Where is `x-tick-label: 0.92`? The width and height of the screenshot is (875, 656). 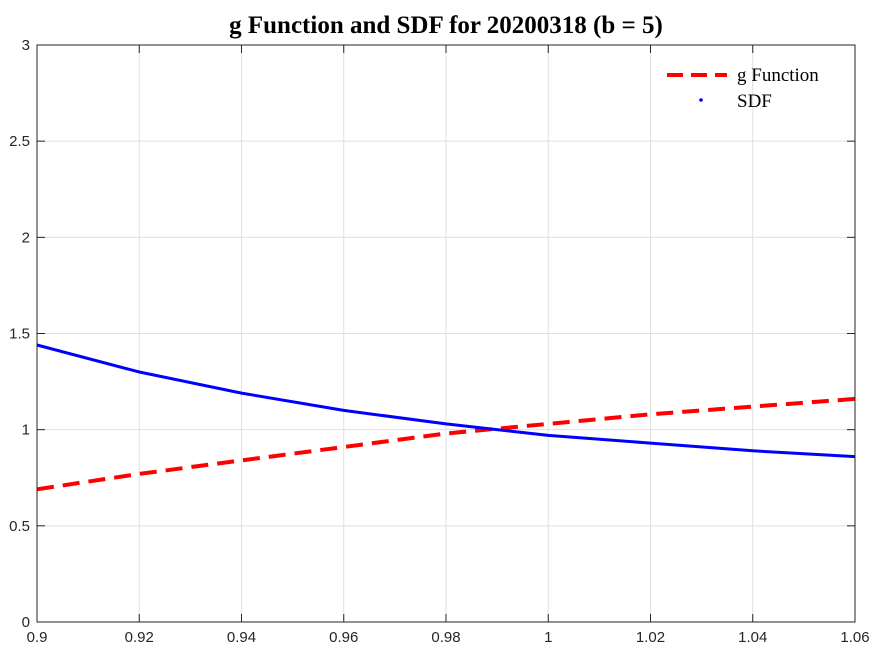 x-tick-label: 0.92 is located at coordinates (139, 637).